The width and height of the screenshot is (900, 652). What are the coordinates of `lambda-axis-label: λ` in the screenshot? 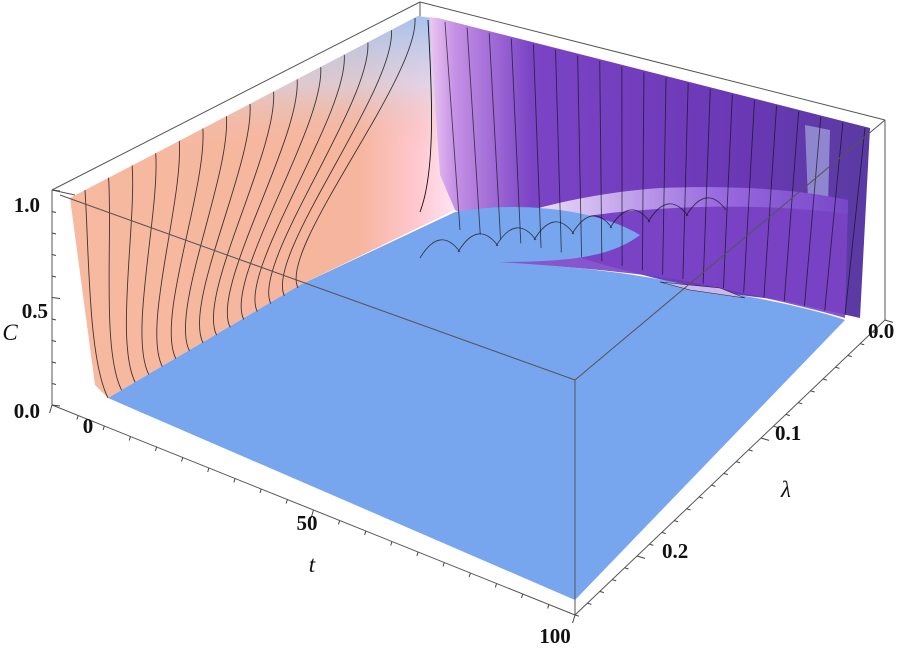 It's located at (785, 489).